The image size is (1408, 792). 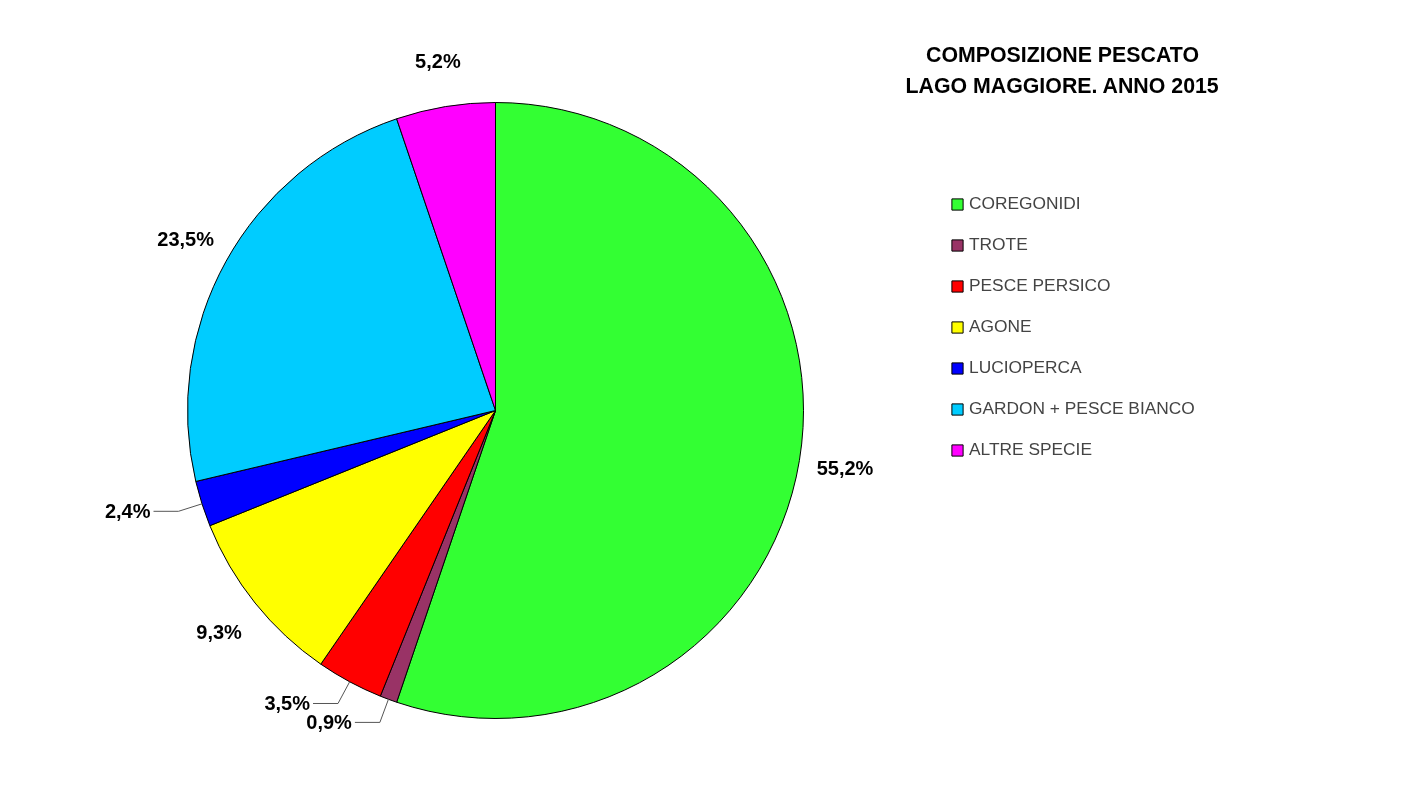 What do you see at coordinates (127, 511) in the screenshot?
I see `data-label: 2,4%` at bounding box center [127, 511].